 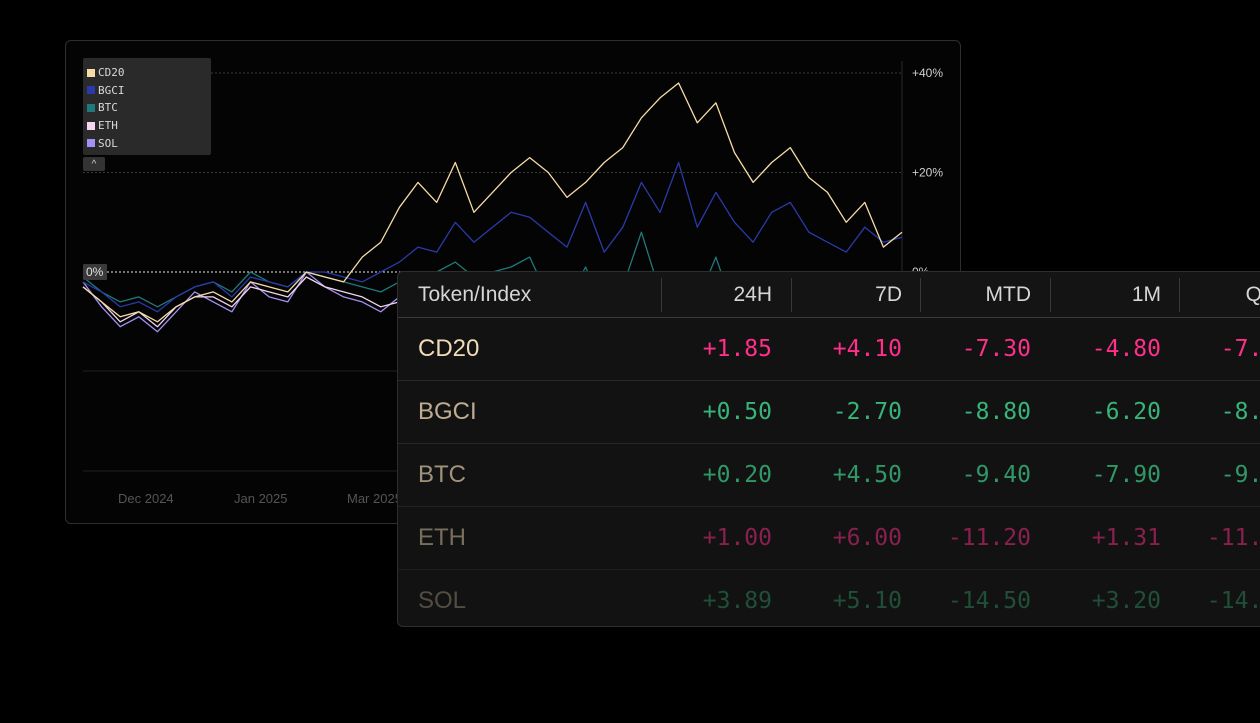 What do you see at coordinates (829, 295) in the screenshot?
I see `table-header: Token/Index 24H 7D MTD 1M QTD` at bounding box center [829, 295].